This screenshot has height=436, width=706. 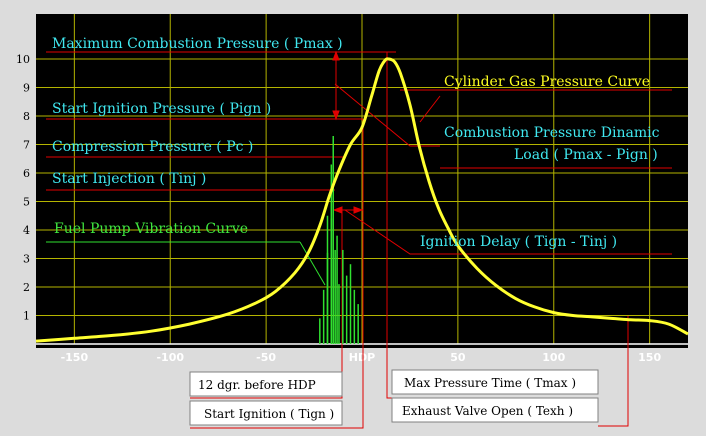 What do you see at coordinates (553, 357) in the screenshot?
I see `x-tick-label: 100` at bounding box center [553, 357].